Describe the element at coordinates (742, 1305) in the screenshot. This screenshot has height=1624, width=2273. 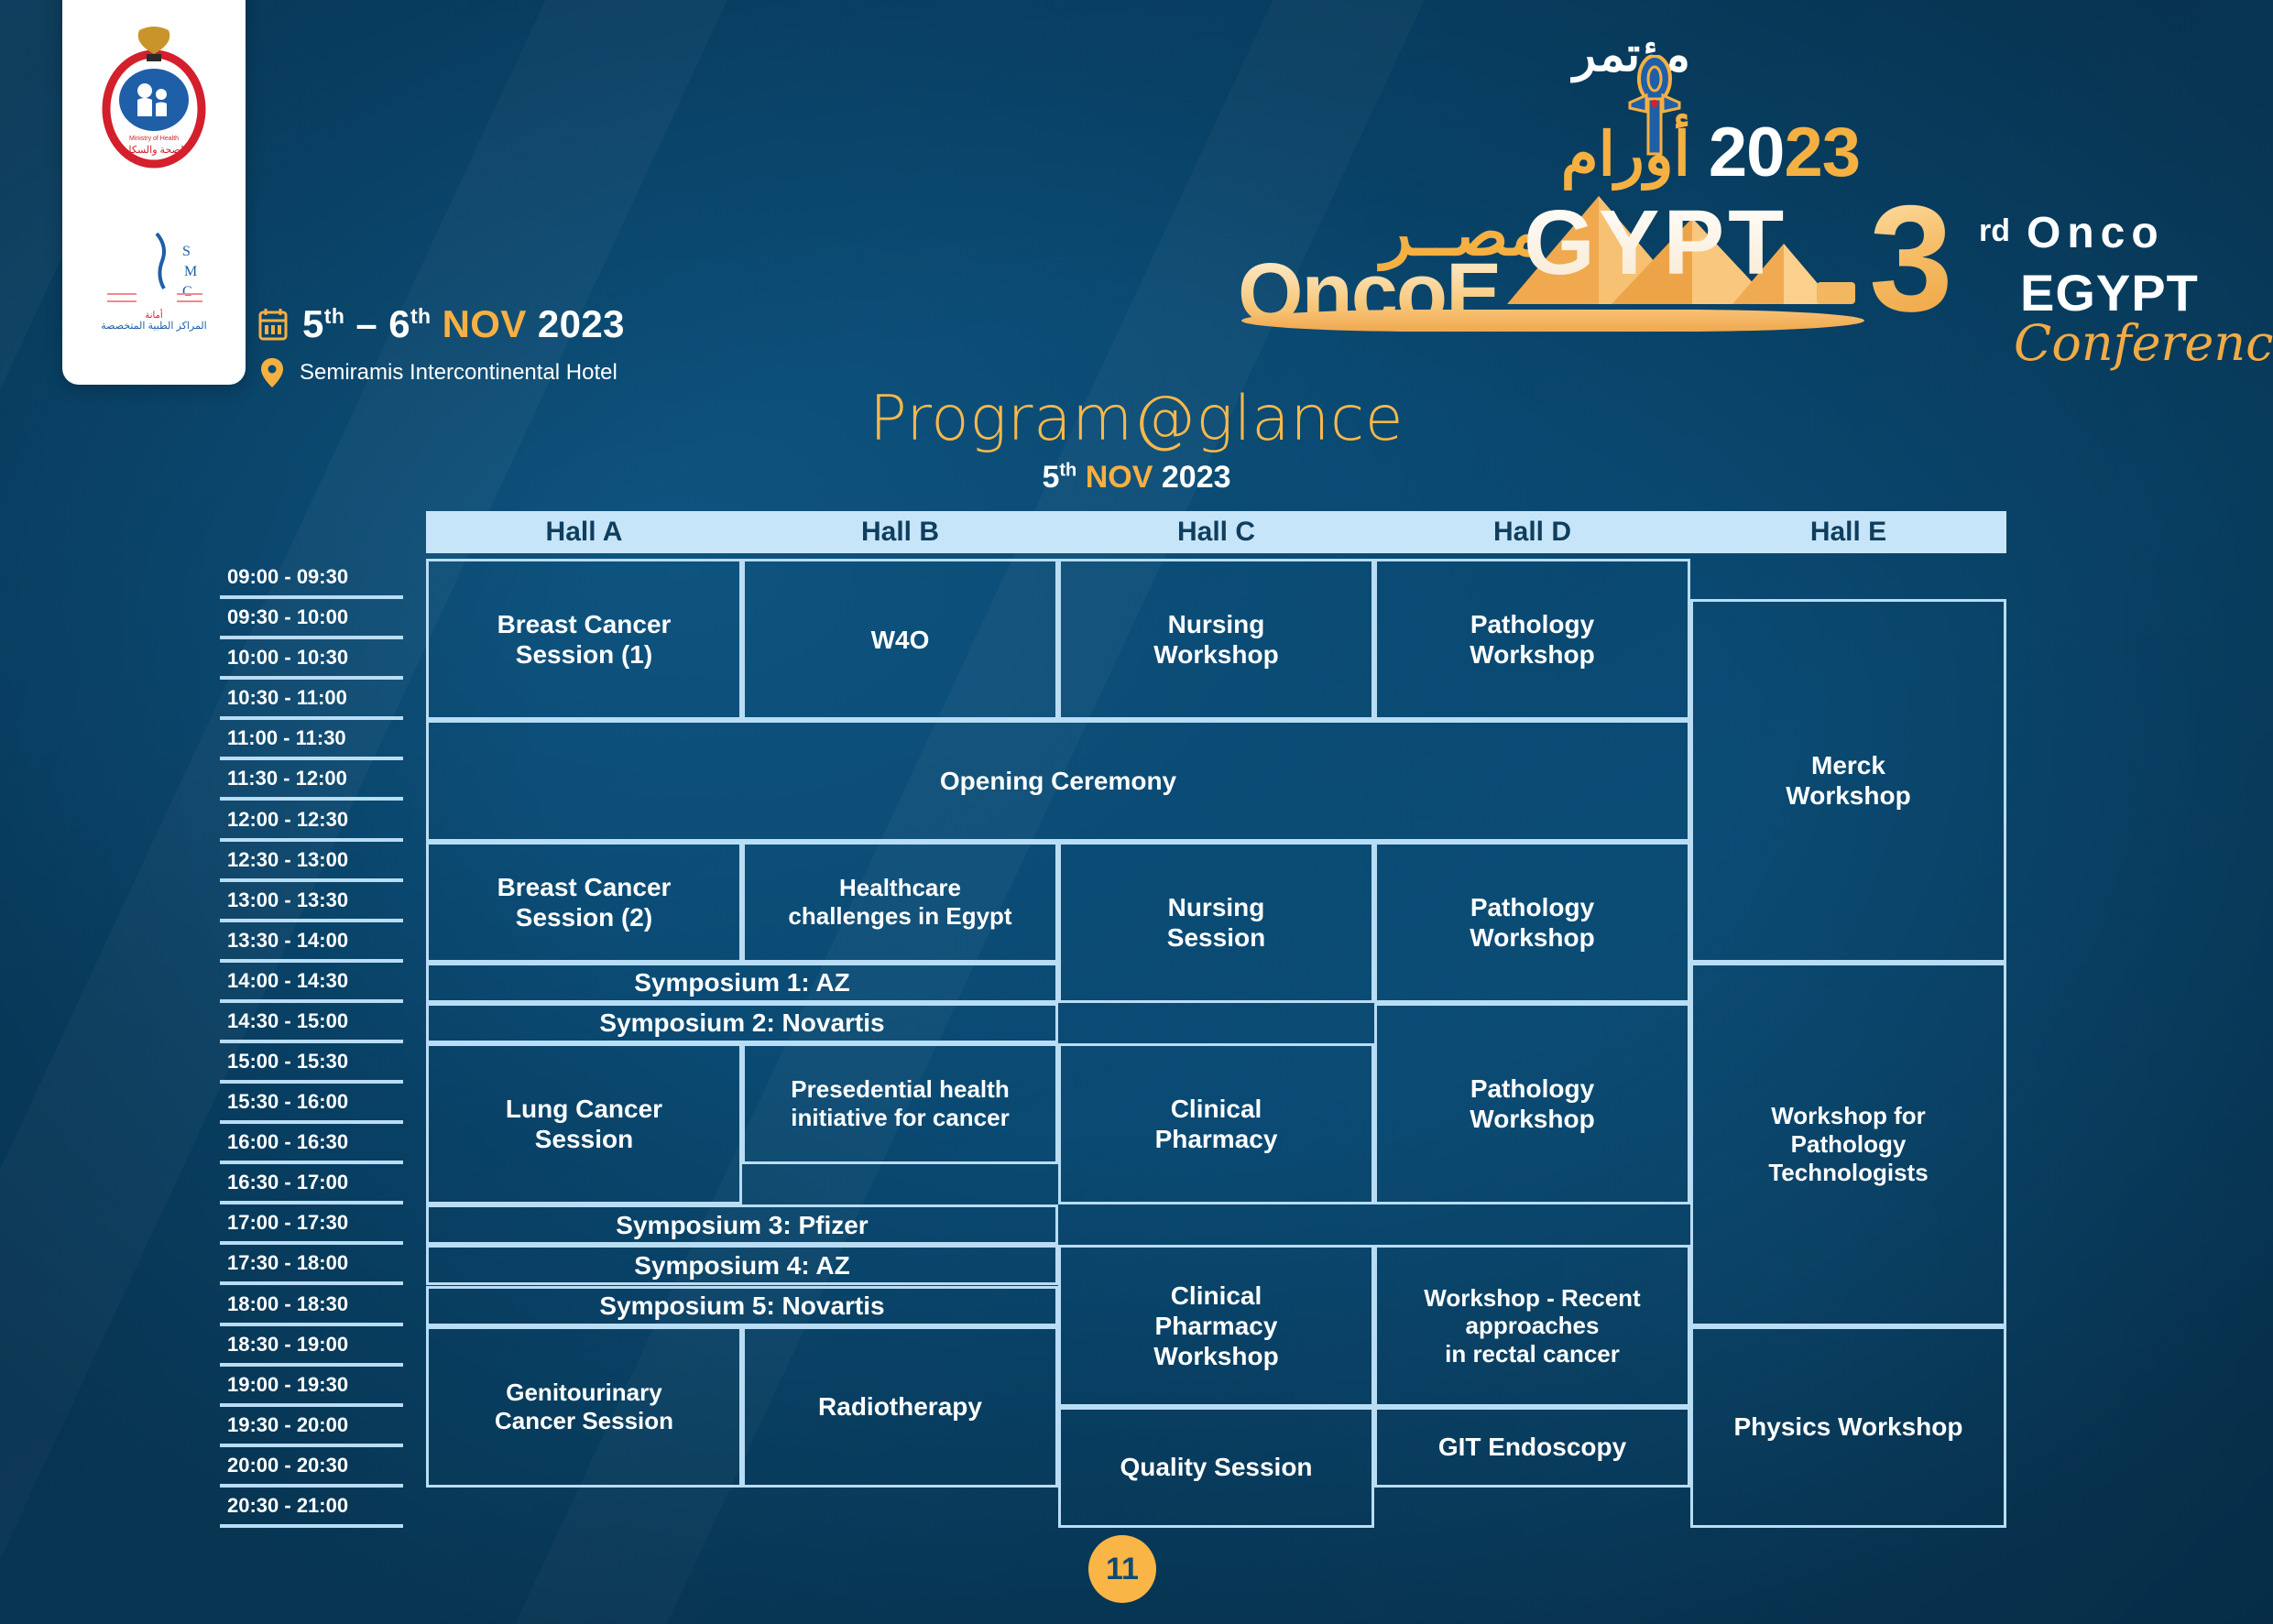
I see `session-cell-symp5: Symposium 5: Novartis` at that location.